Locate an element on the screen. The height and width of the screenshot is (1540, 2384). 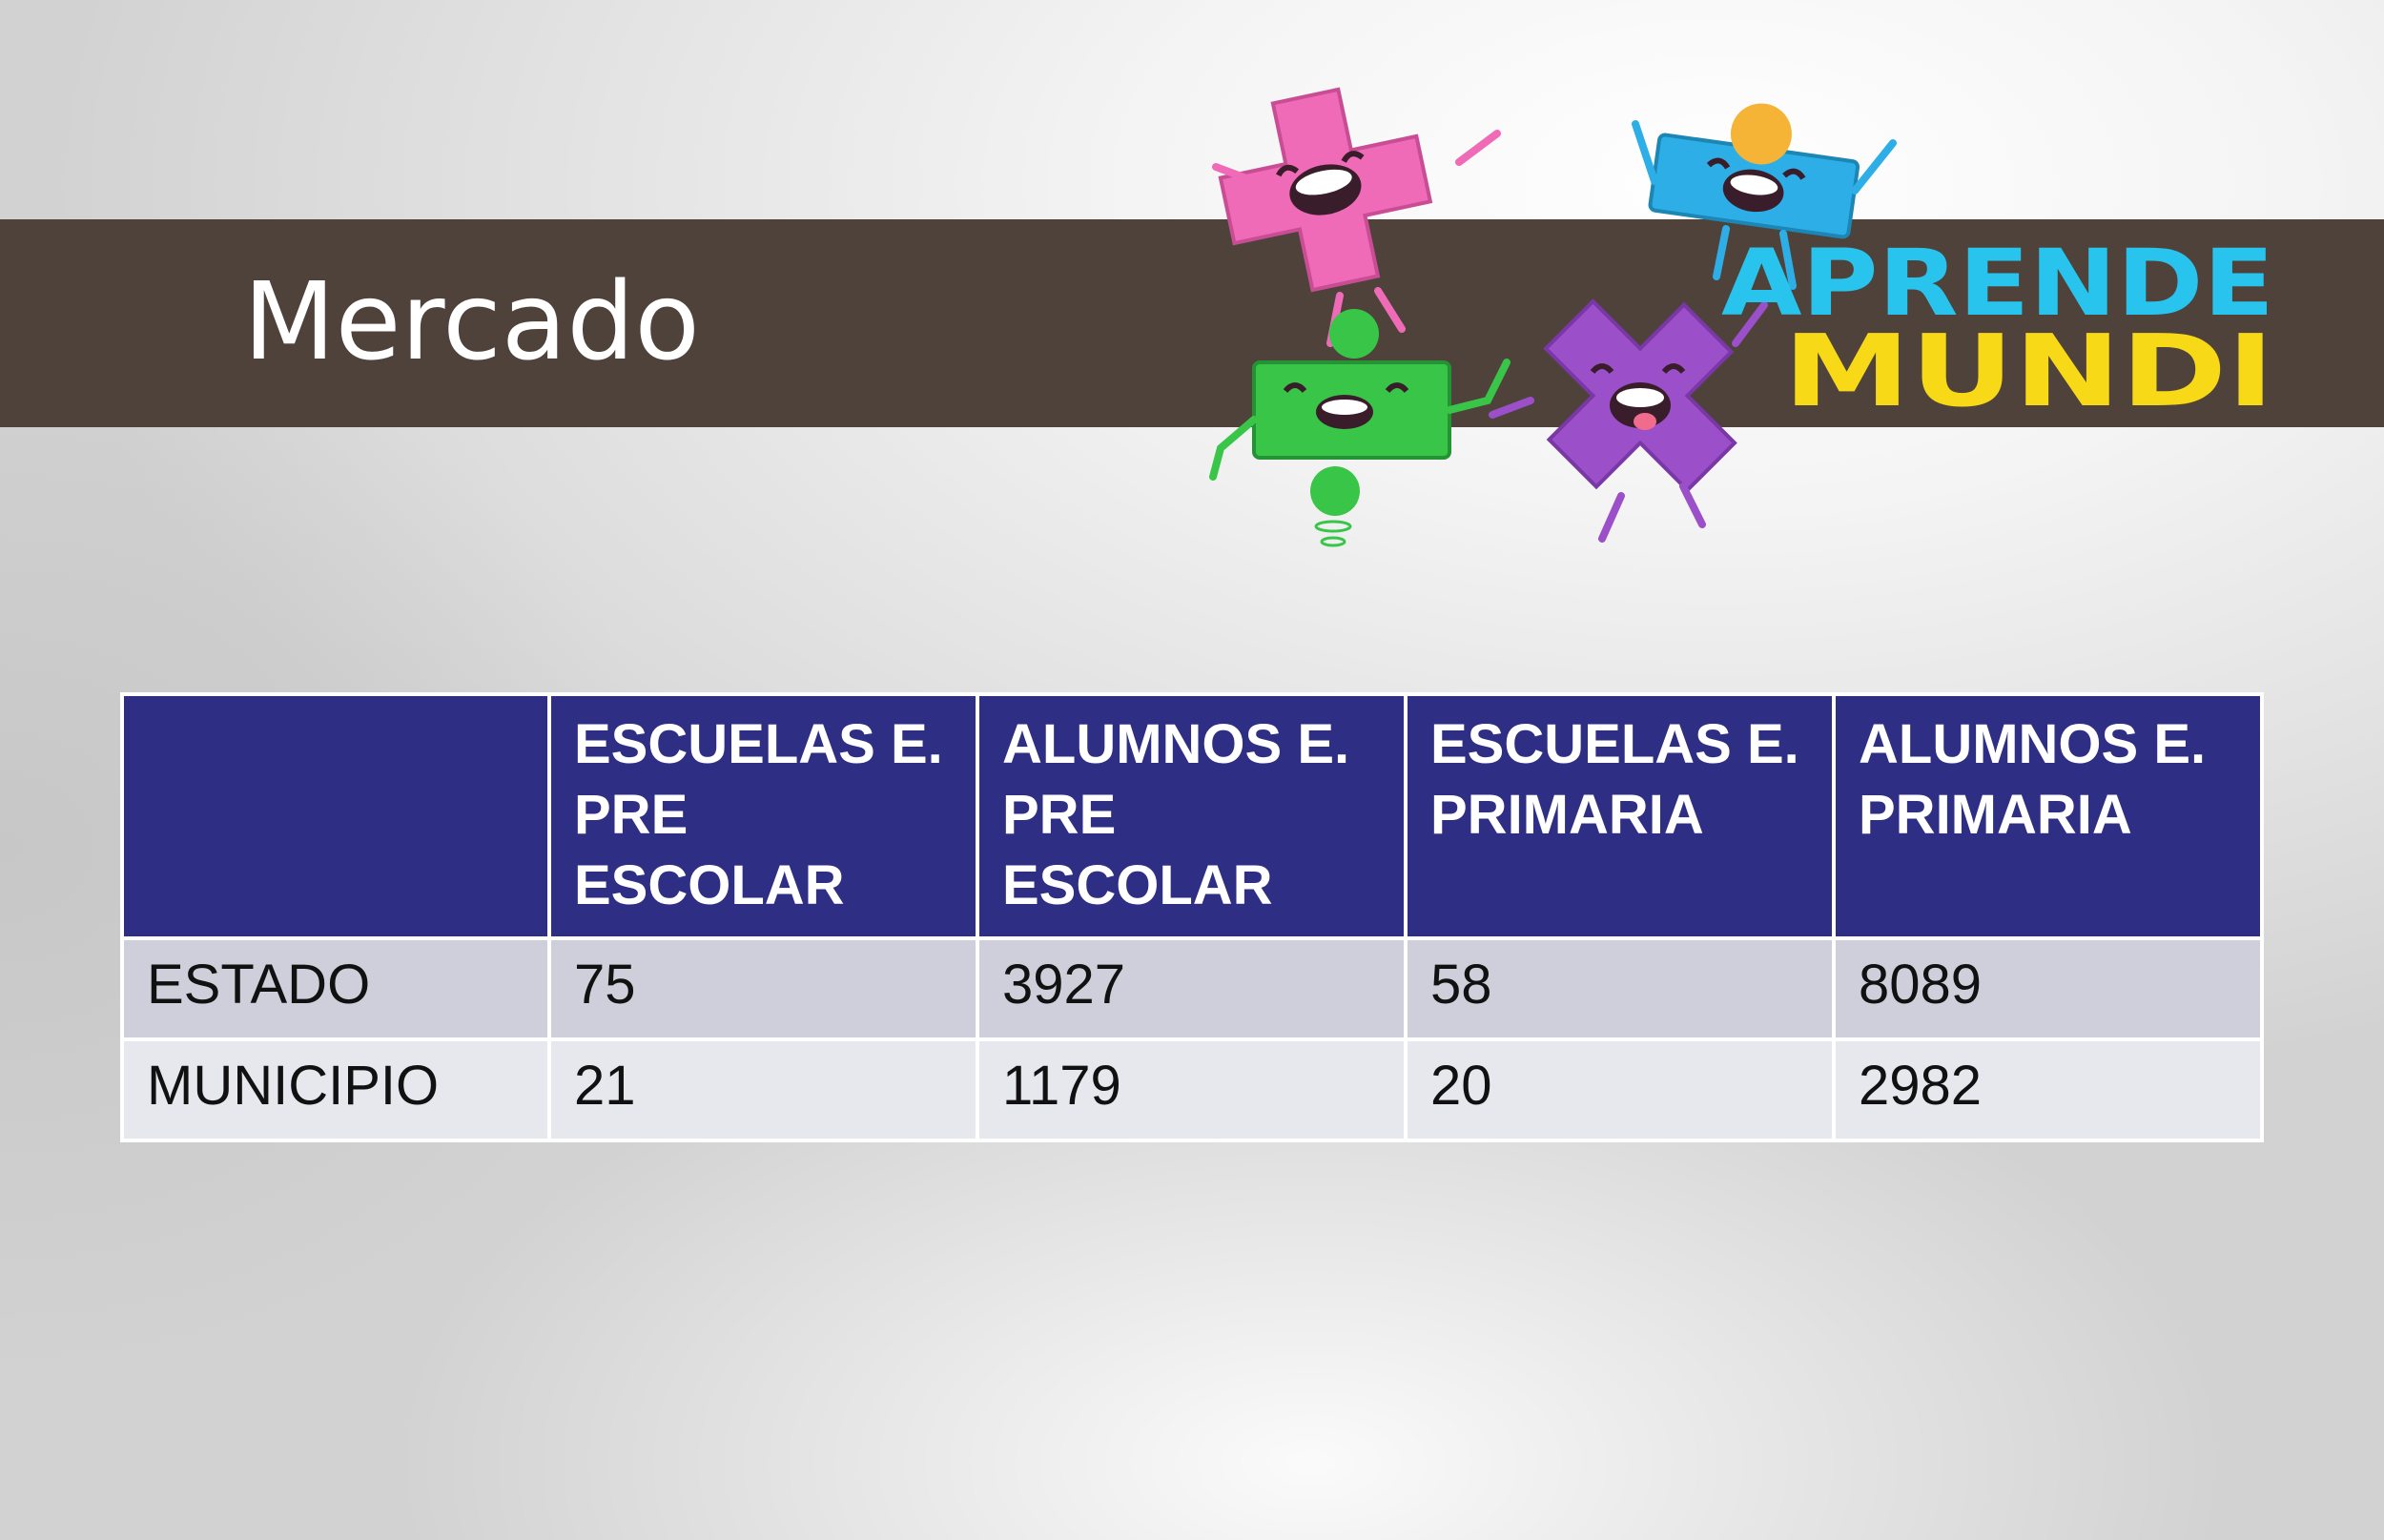
table-cell: 8089 is located at coordinates (2048, 988).